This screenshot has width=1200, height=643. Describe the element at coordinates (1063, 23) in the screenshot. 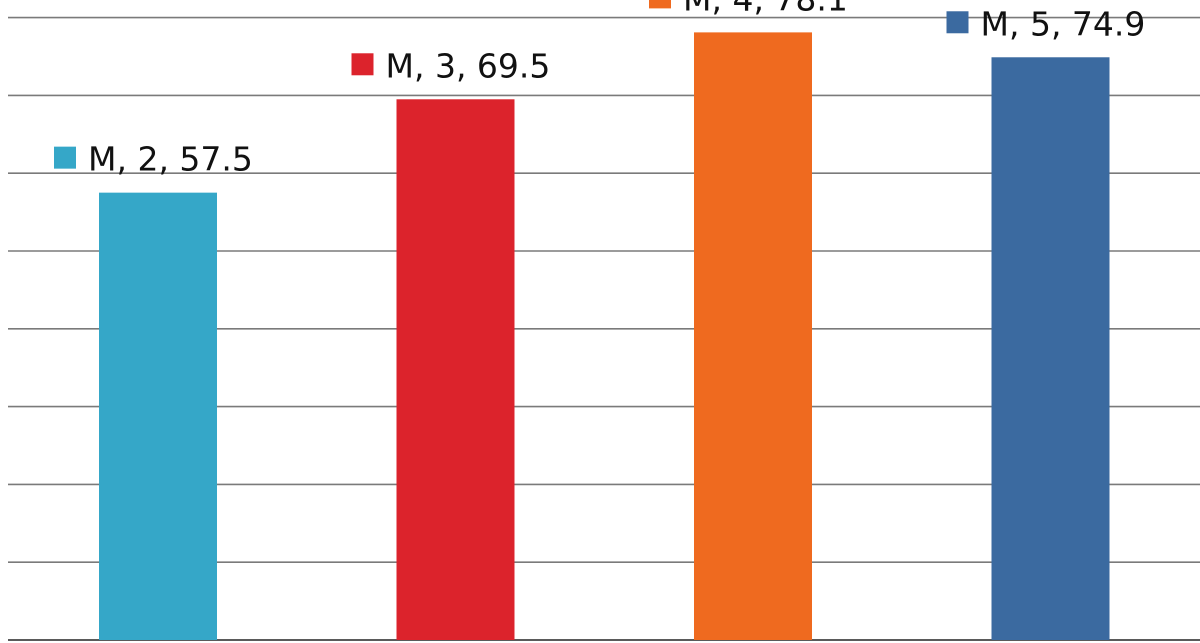

I see `data-label-4: M, 5, 74.9` at that location.